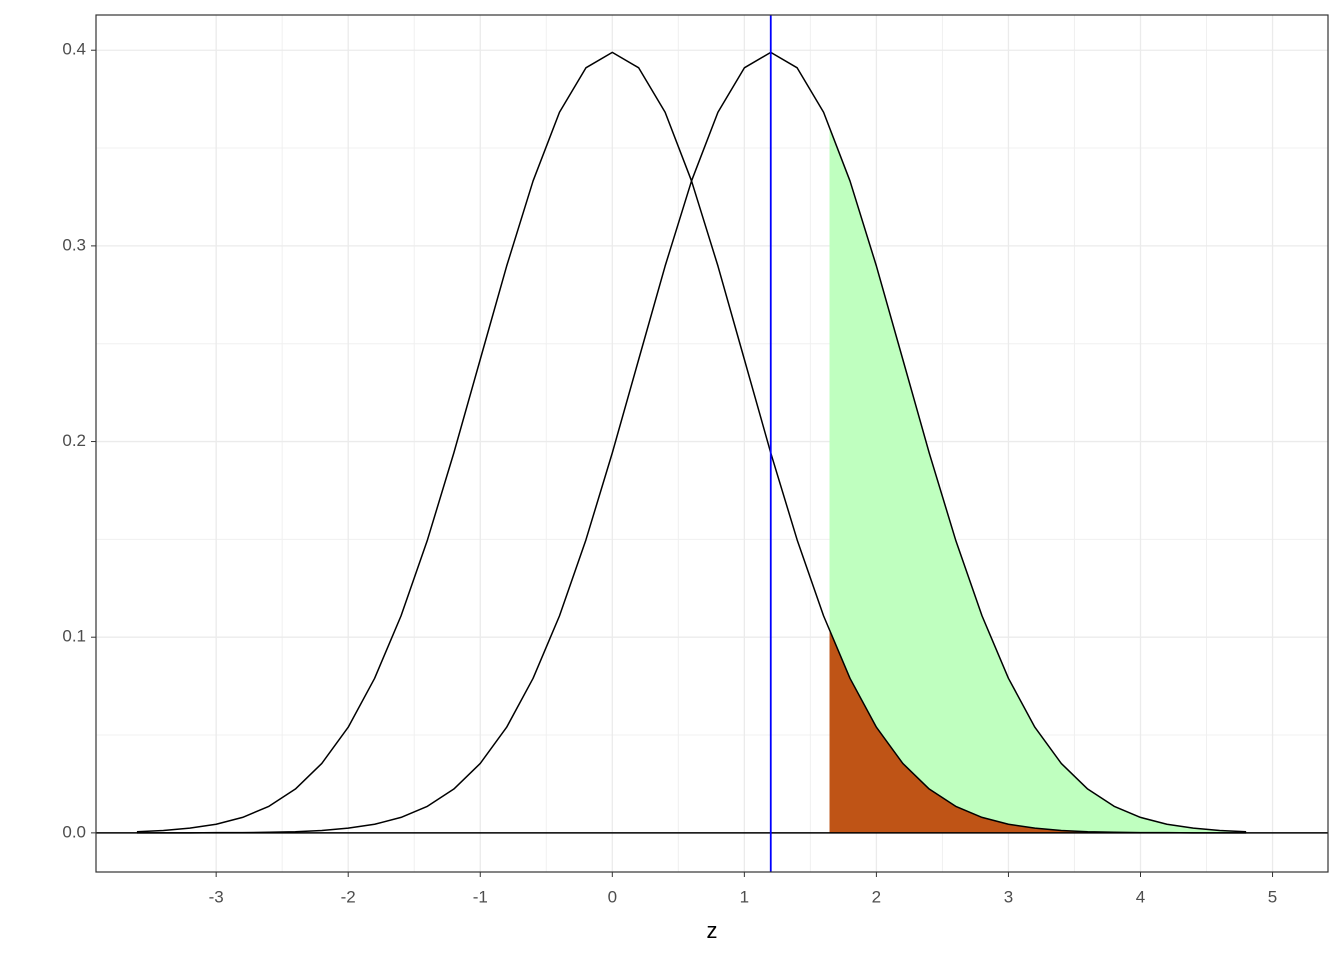  I want to click on y-tick-label: 0.2, so click(74, 440).